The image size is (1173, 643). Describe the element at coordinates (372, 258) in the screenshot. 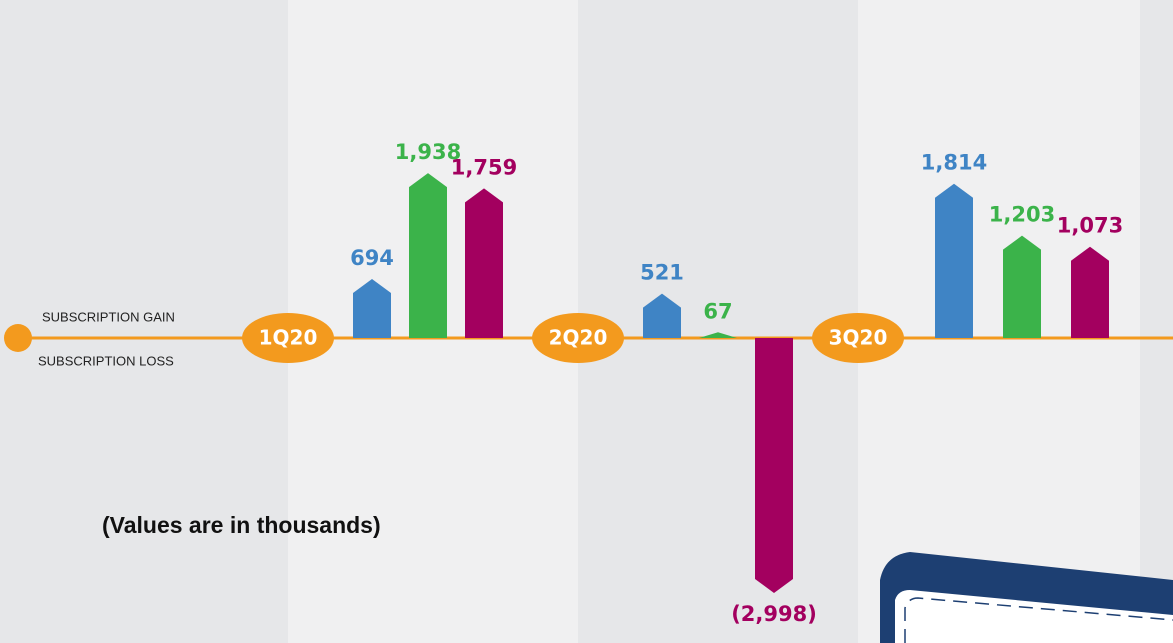

I see `value-label: 694` at that location.